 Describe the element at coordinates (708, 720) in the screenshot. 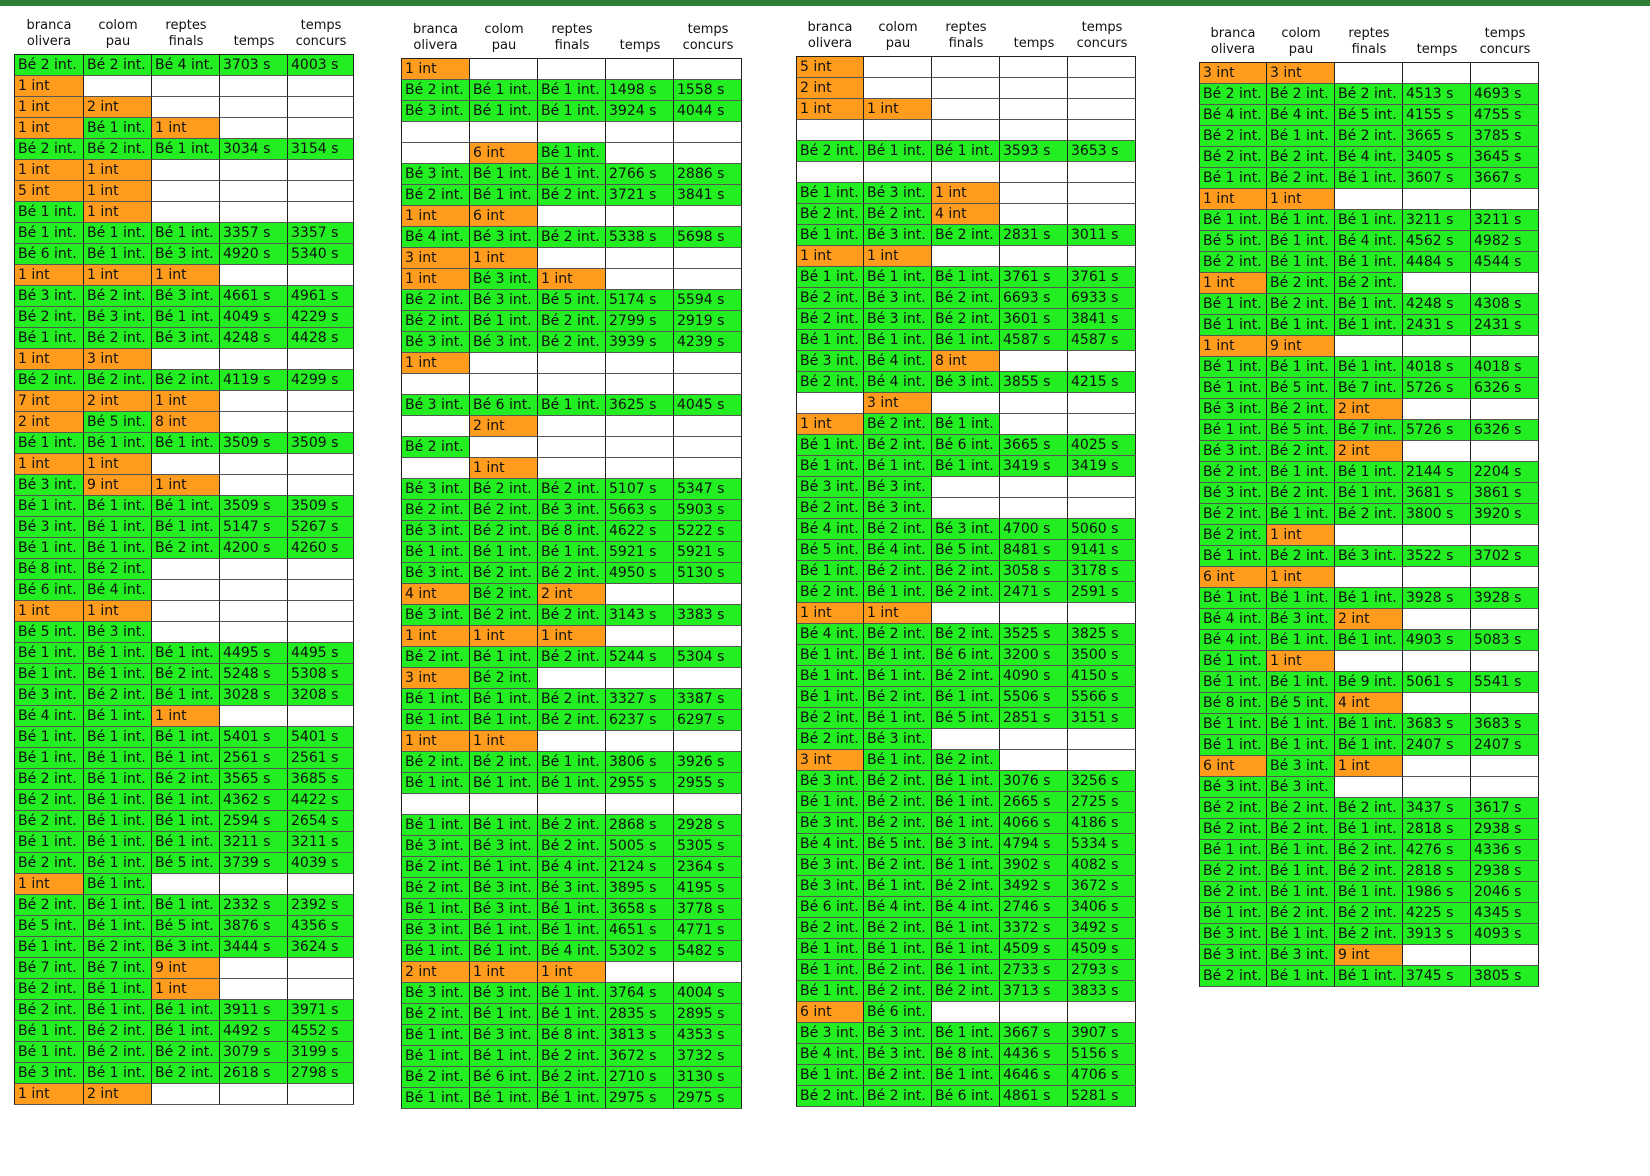

I see `cell-temps-concurs: 6297 s` at that location.